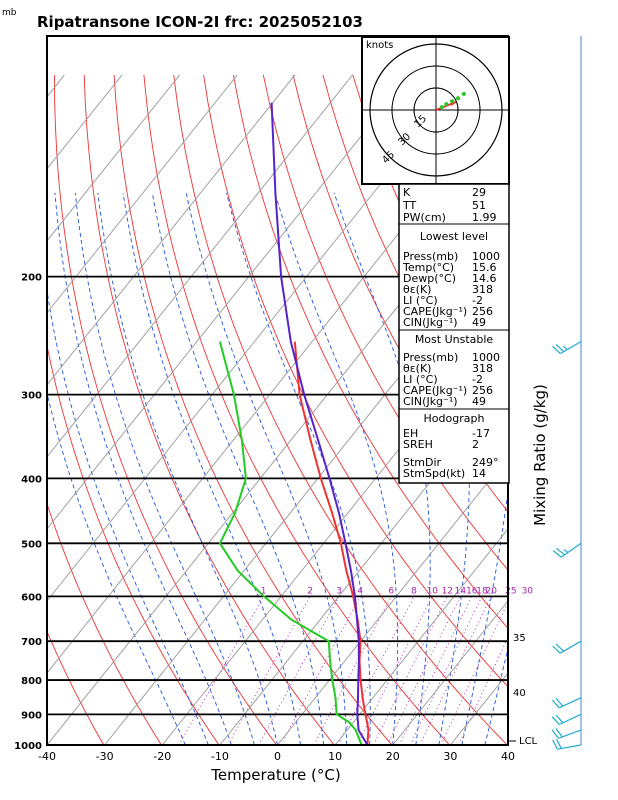 The width and height of the screenshot is (618, 800). I want to click on mu-cin-label: CIN(Jkg⁻¹), so click(430, 401).